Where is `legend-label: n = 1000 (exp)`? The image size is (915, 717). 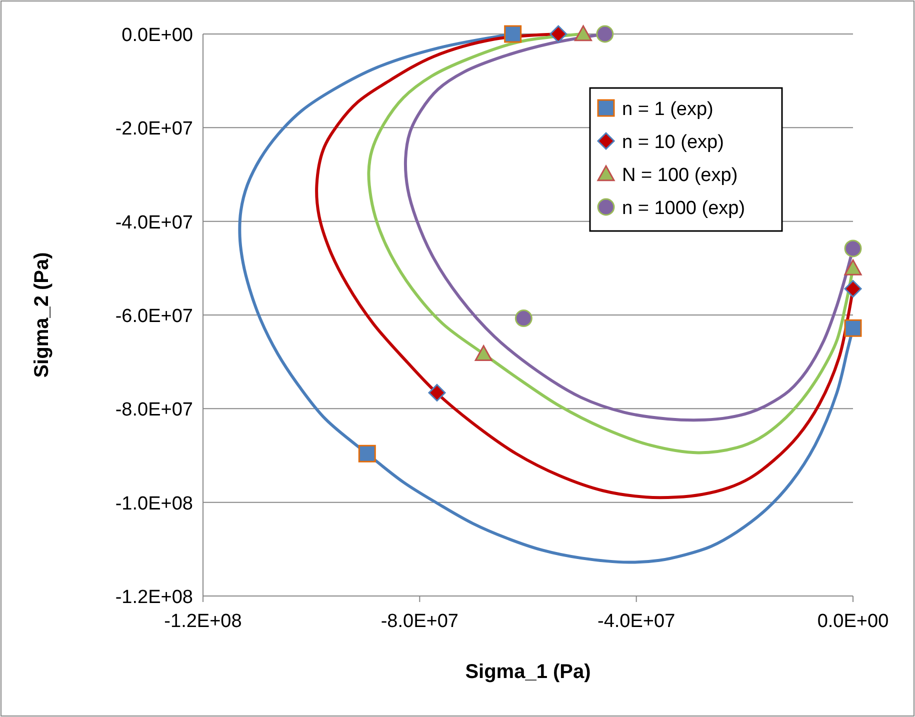 legend-label: n = 1000 (exp) is located at coordinates (684, 208).